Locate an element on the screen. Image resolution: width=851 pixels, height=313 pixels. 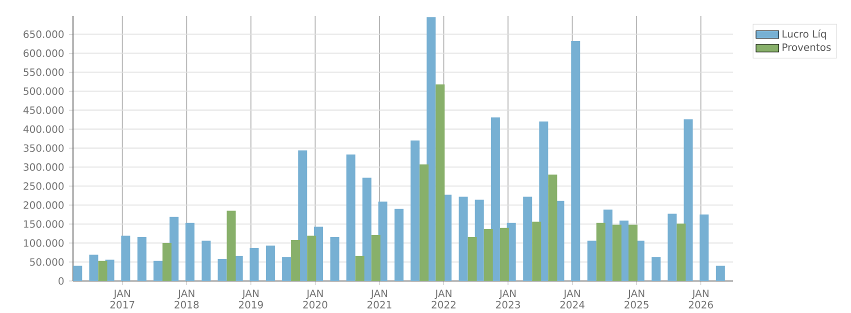
x-tick-label: JAN 2017 is located at coordinates (122, 299).